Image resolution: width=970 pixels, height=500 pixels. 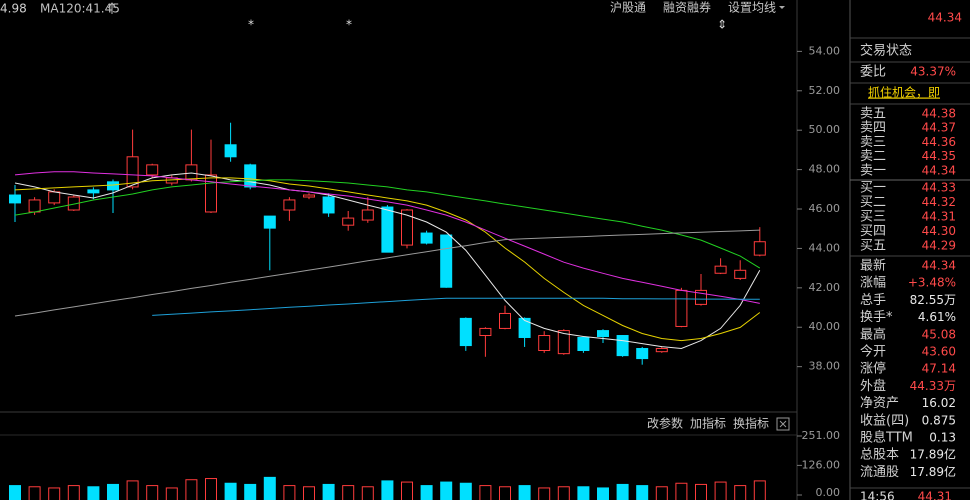 What do you see at coordinates (873, 231) in the screenshot?
I see `bid-label: 买四` at bounding box center [873, 231].